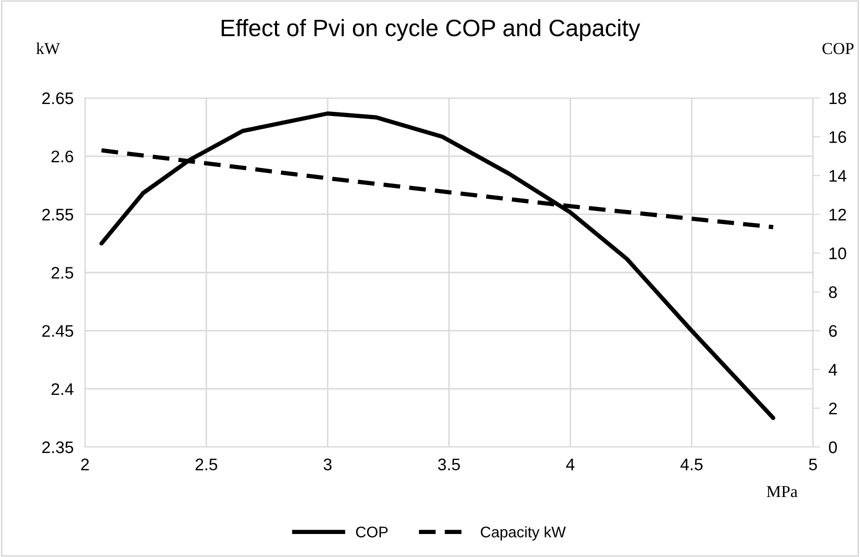 The height and width of the screenshot is (557, 860). What do you see at coordinates (838, 254) in the screenshot?
I see `y2-tick-label: 10` at bounding box center [838, 254].